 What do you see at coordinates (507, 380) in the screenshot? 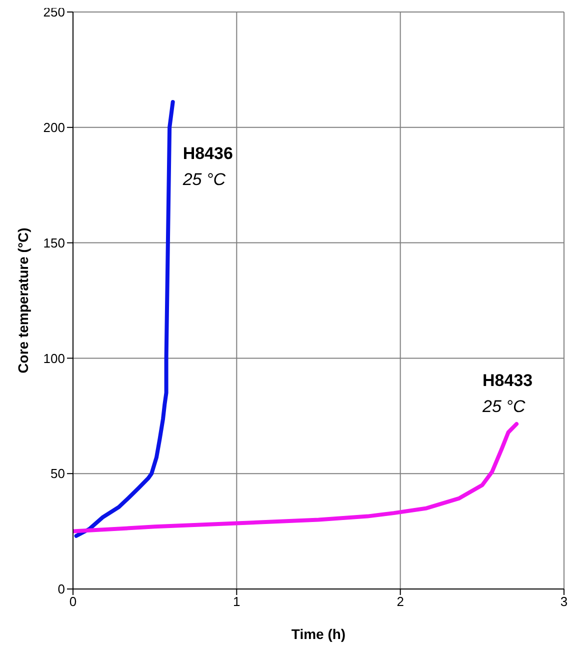
I see `text: H8433` at bounding box center [507, 380].